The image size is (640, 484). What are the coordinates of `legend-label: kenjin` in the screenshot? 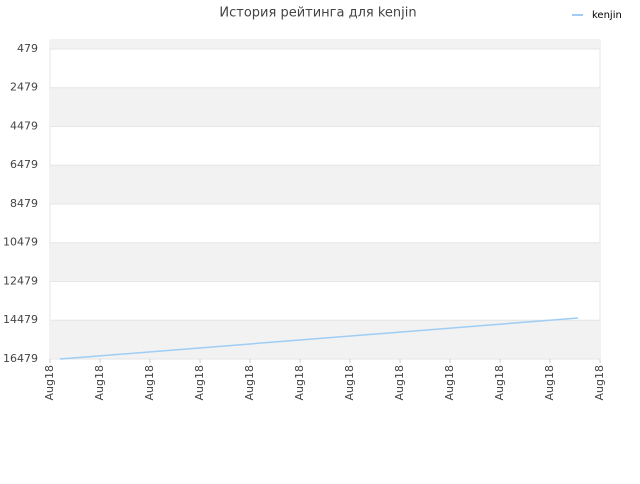 It's located at (607, 15).